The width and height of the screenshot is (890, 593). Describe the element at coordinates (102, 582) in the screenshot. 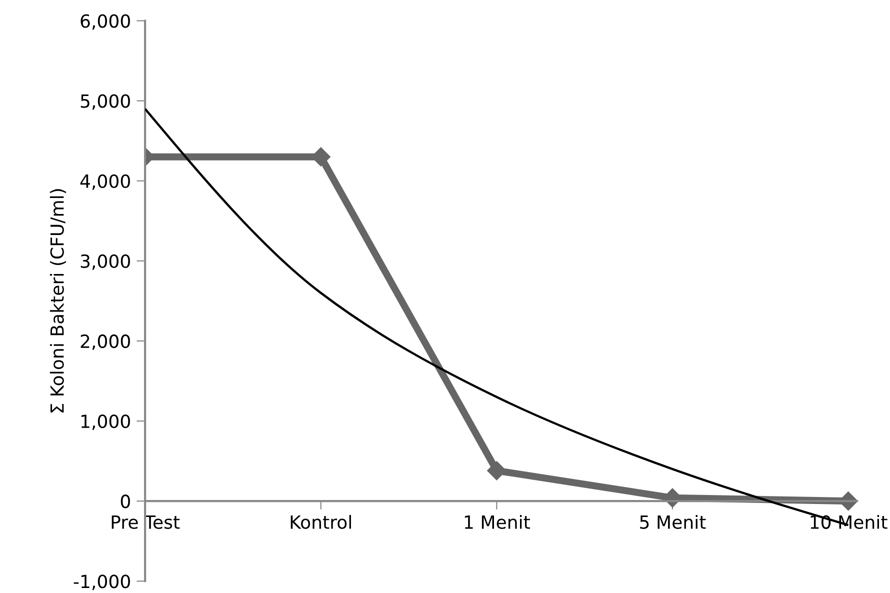

I see `y-tick-label: -1,000` at that location.